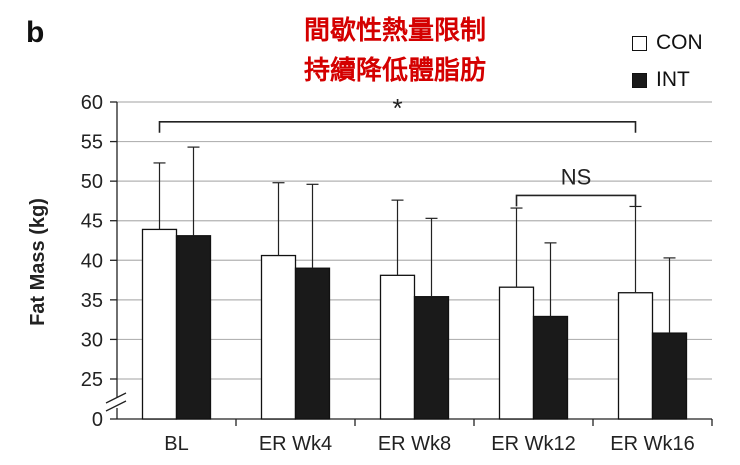 Image resolution: width=740 pixels, height=465 pixels. Describe the element at coordinates (176, 444) in the screenshot. I see `x-tick-label: BL` at that location.